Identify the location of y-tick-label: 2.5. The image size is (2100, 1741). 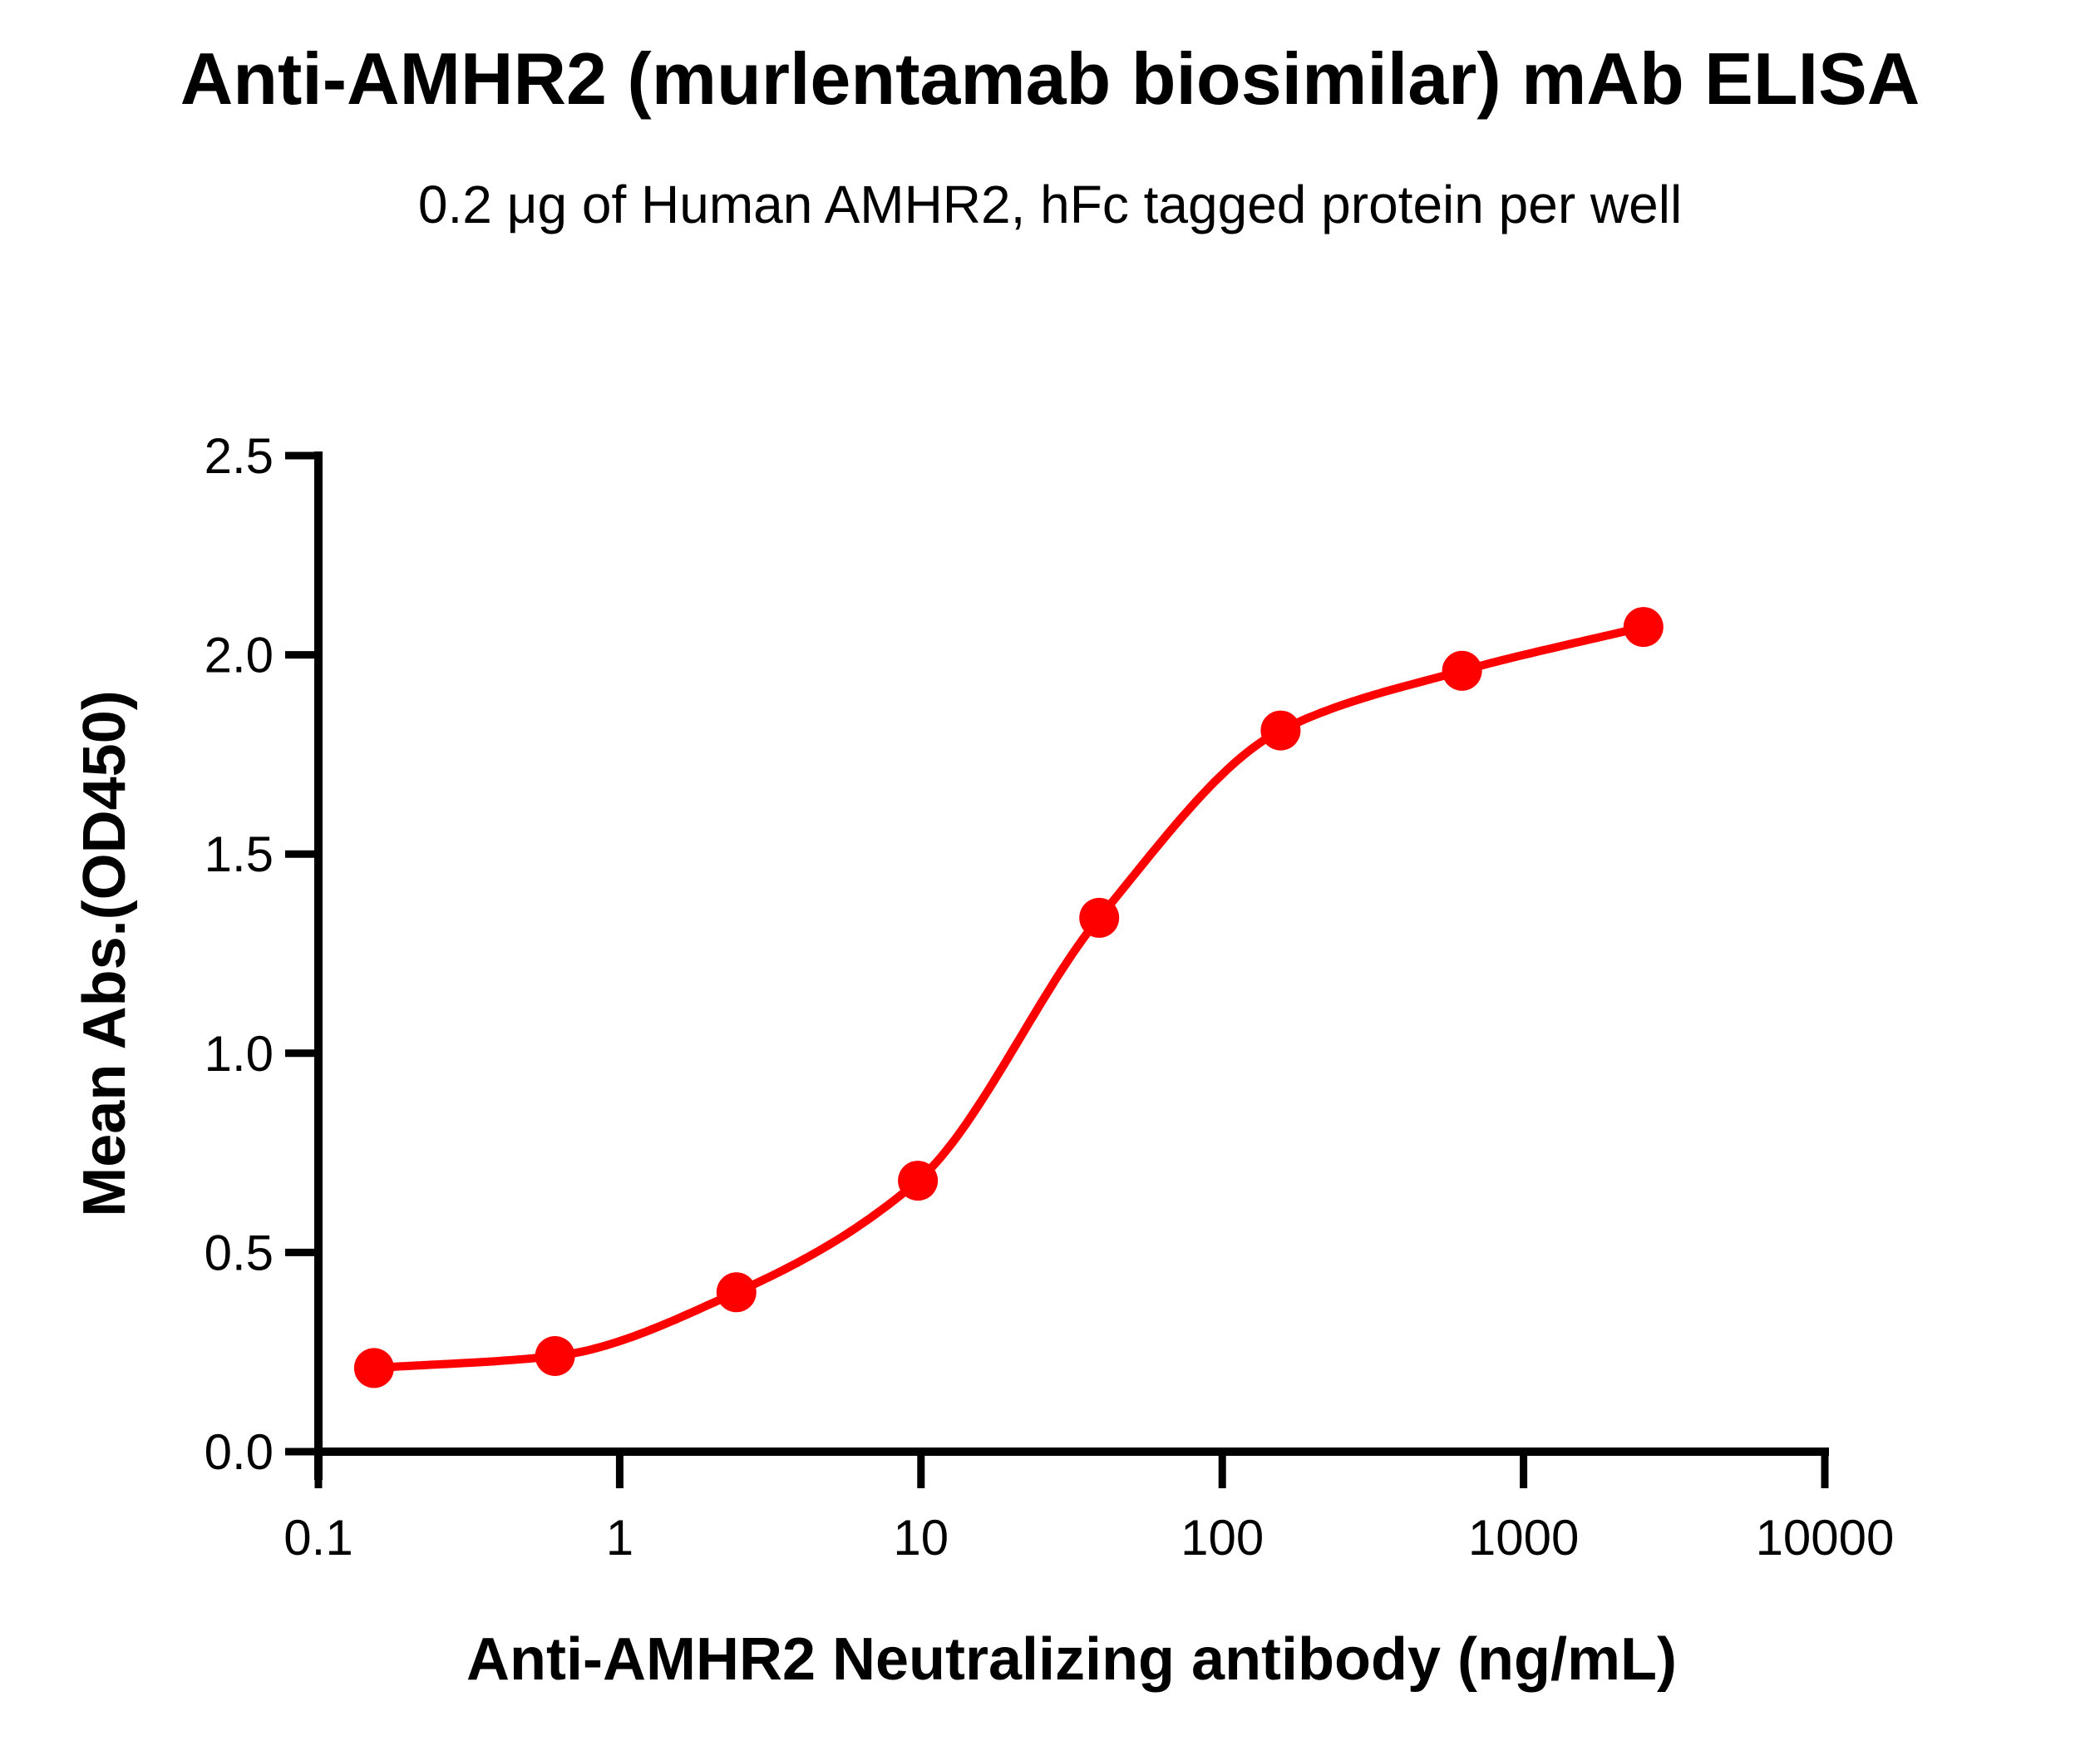
(239, 456).